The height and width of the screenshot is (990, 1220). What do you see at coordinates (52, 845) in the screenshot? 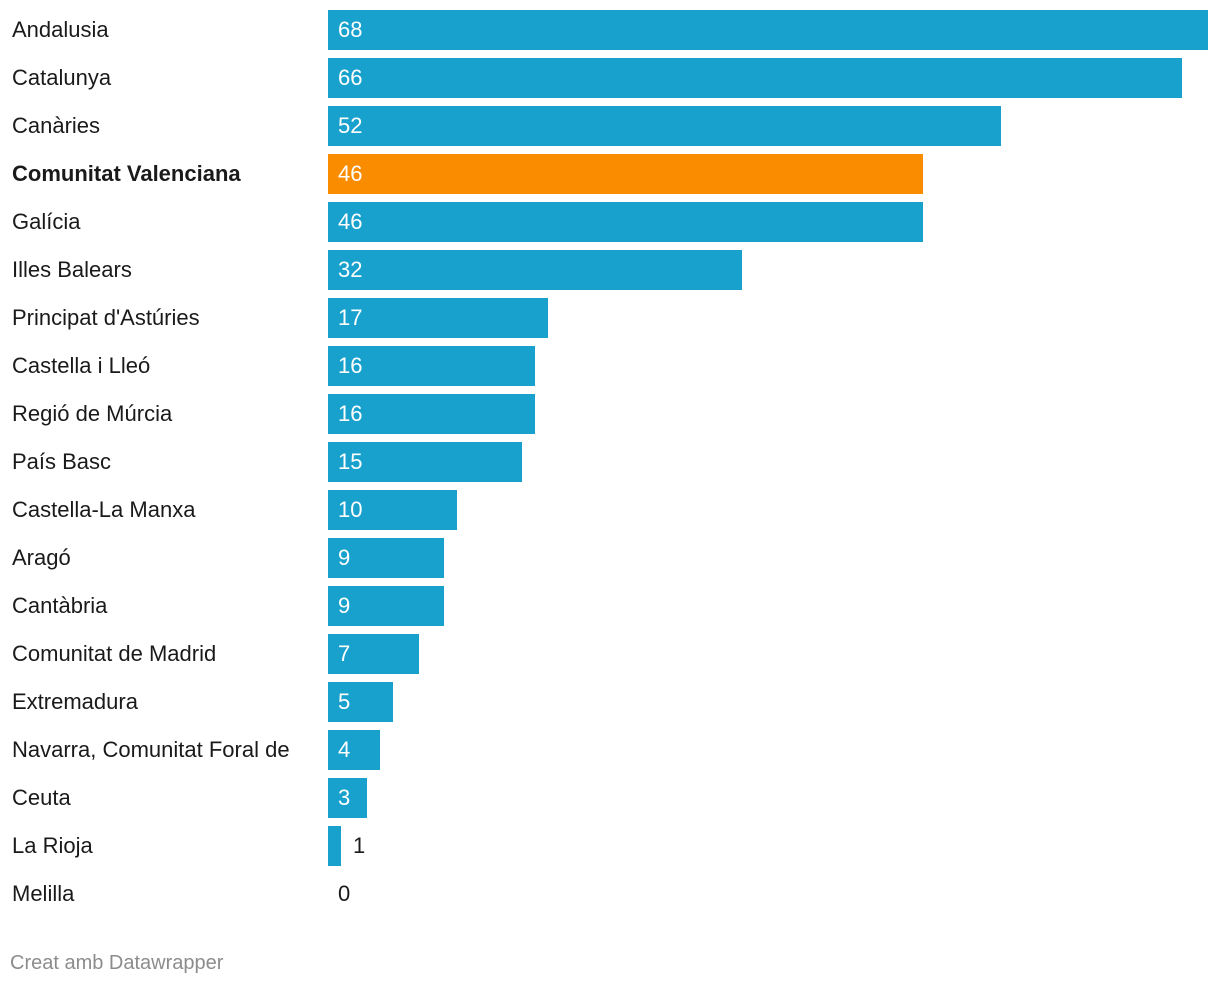
I see `category-label: La Rioja` at bounding box center [52, 845].